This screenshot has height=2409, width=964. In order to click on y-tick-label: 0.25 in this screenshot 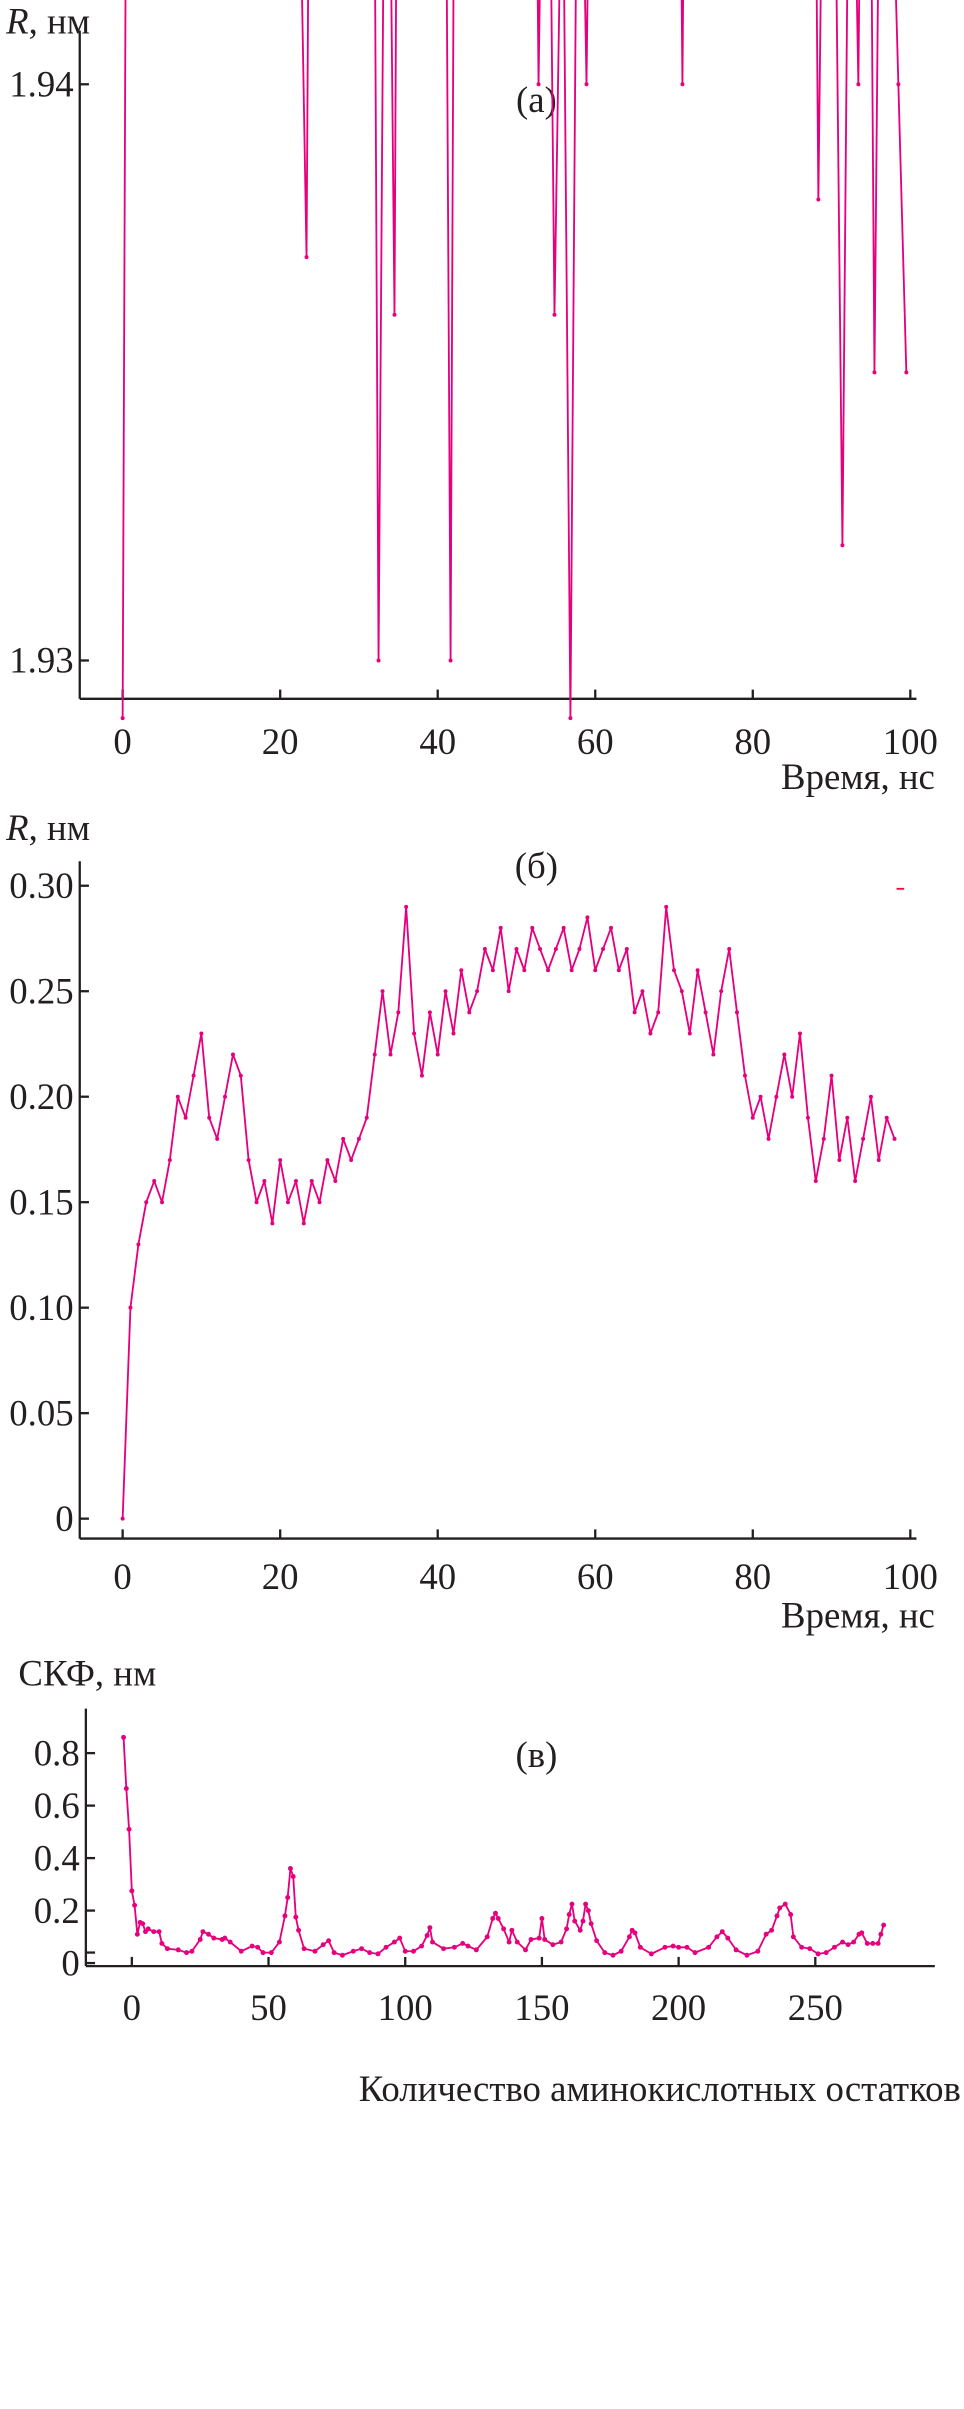, I will do `click(41, 990)`.